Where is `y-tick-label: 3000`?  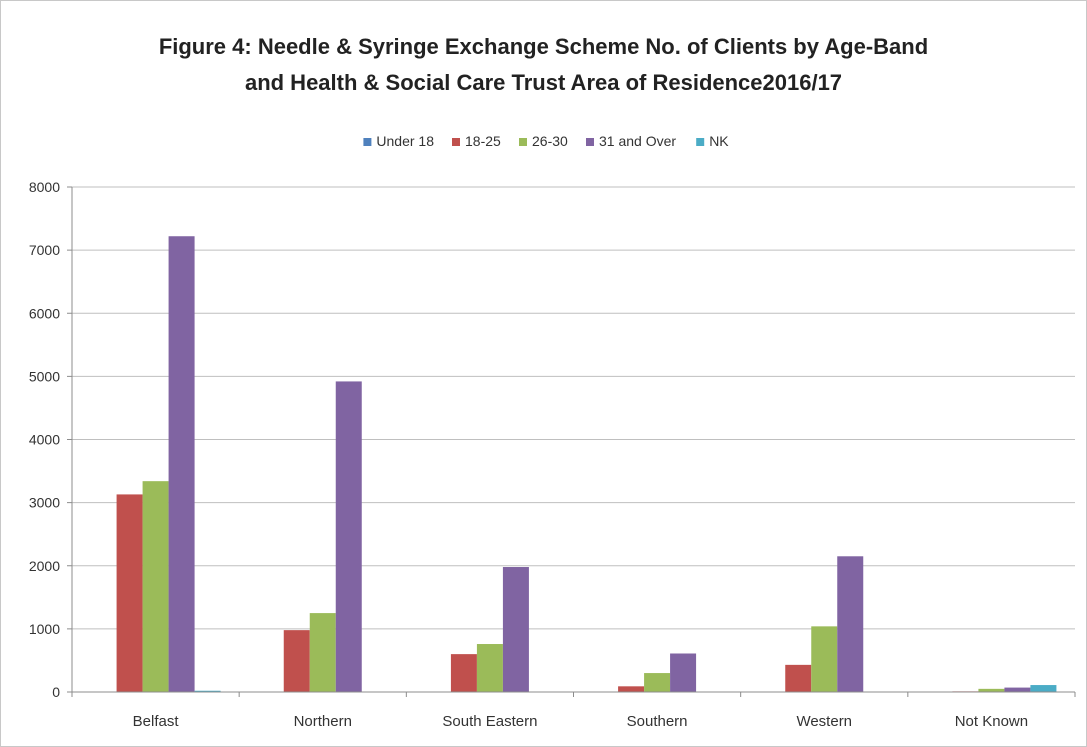
y-tick-label: 3000 is located at coordinates (44, 503).